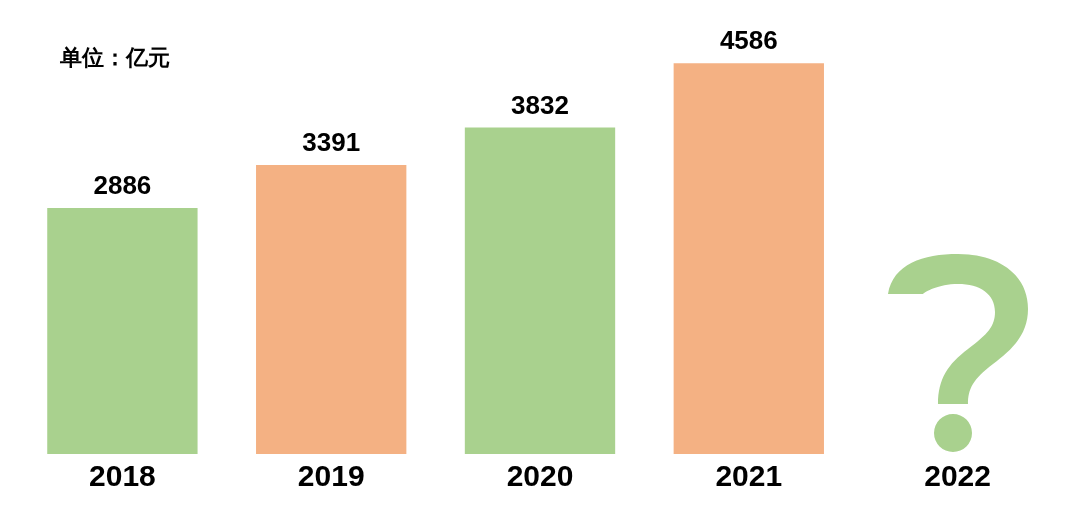 The image size is (1080, 510). I want to click on x-tick-label: 2018, so click(122, 476).